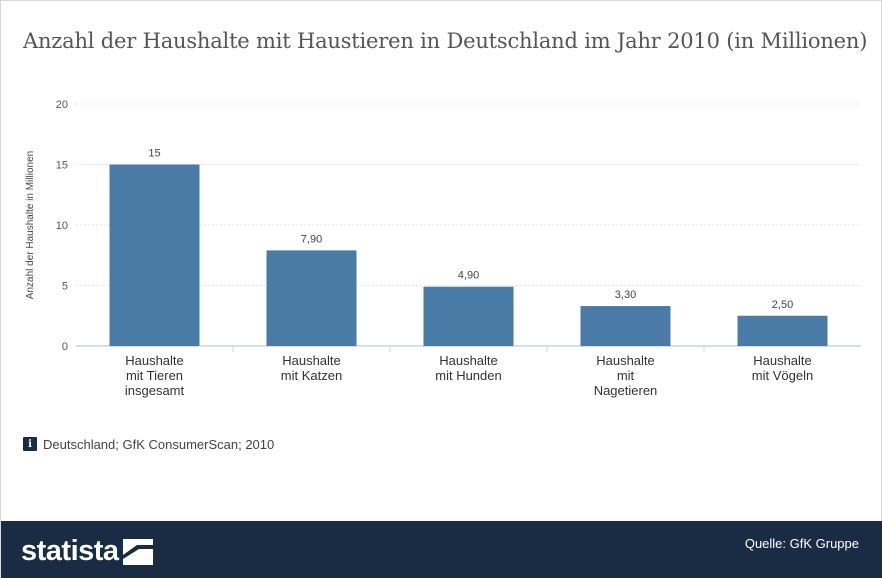 Image resolution: width=882 pixels, height=578 pixels. Describe the element at coordinates (626, 390) in the screenshot. I see `x-tick-label-line: Nagetieren` at that location.